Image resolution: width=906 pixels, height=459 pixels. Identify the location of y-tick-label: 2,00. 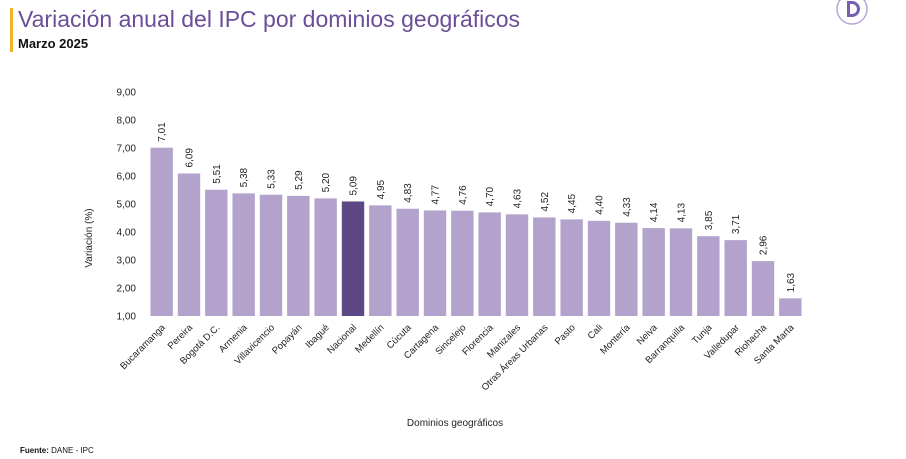
(127, 289).